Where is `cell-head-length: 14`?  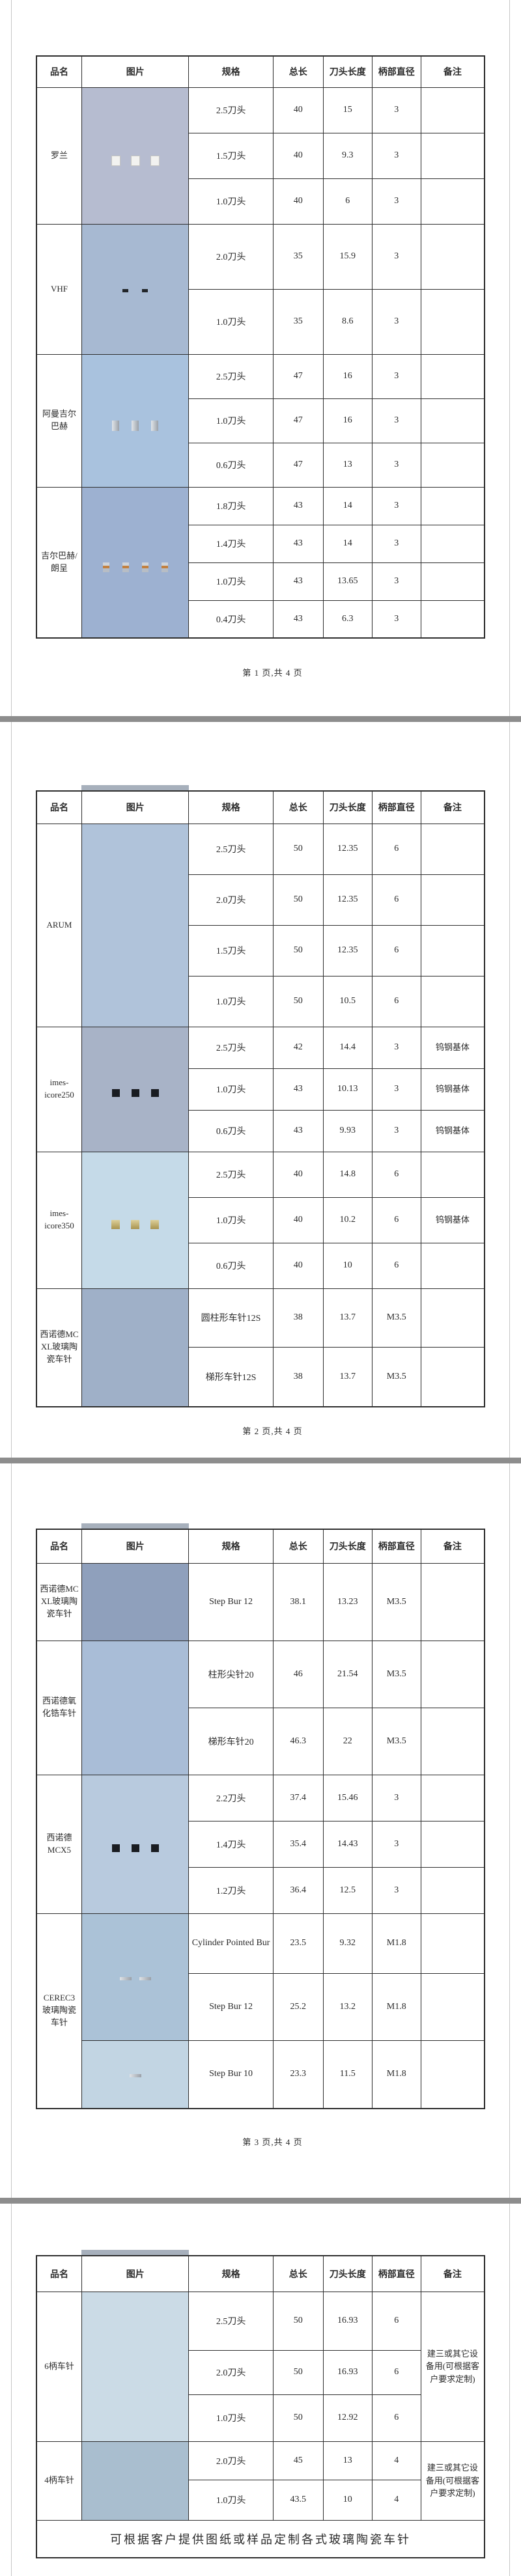
cell-head-length: 14 is located at coordinates (347, 505).